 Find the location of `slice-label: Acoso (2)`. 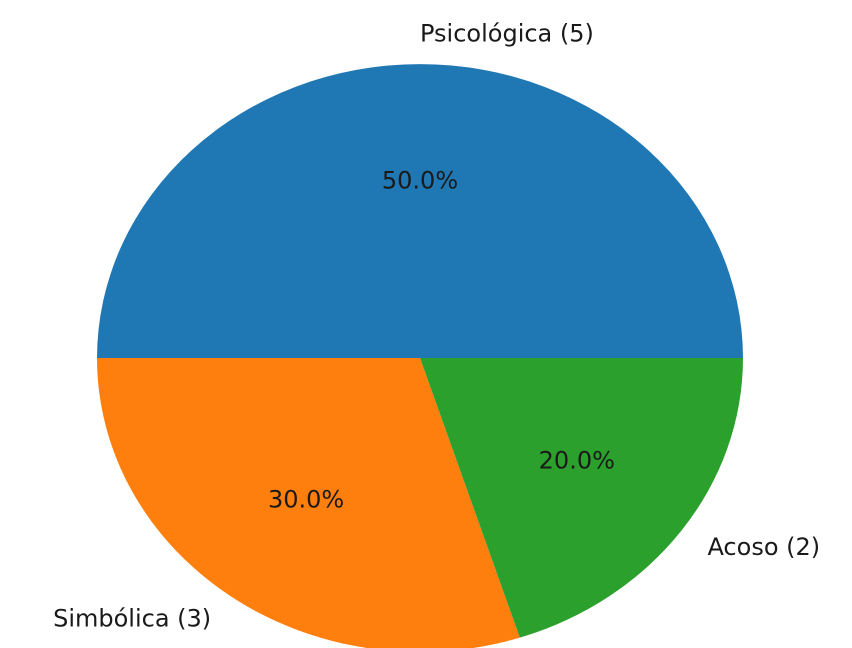

slice-label: Acoso (2) is located at coordinates (763, 547).